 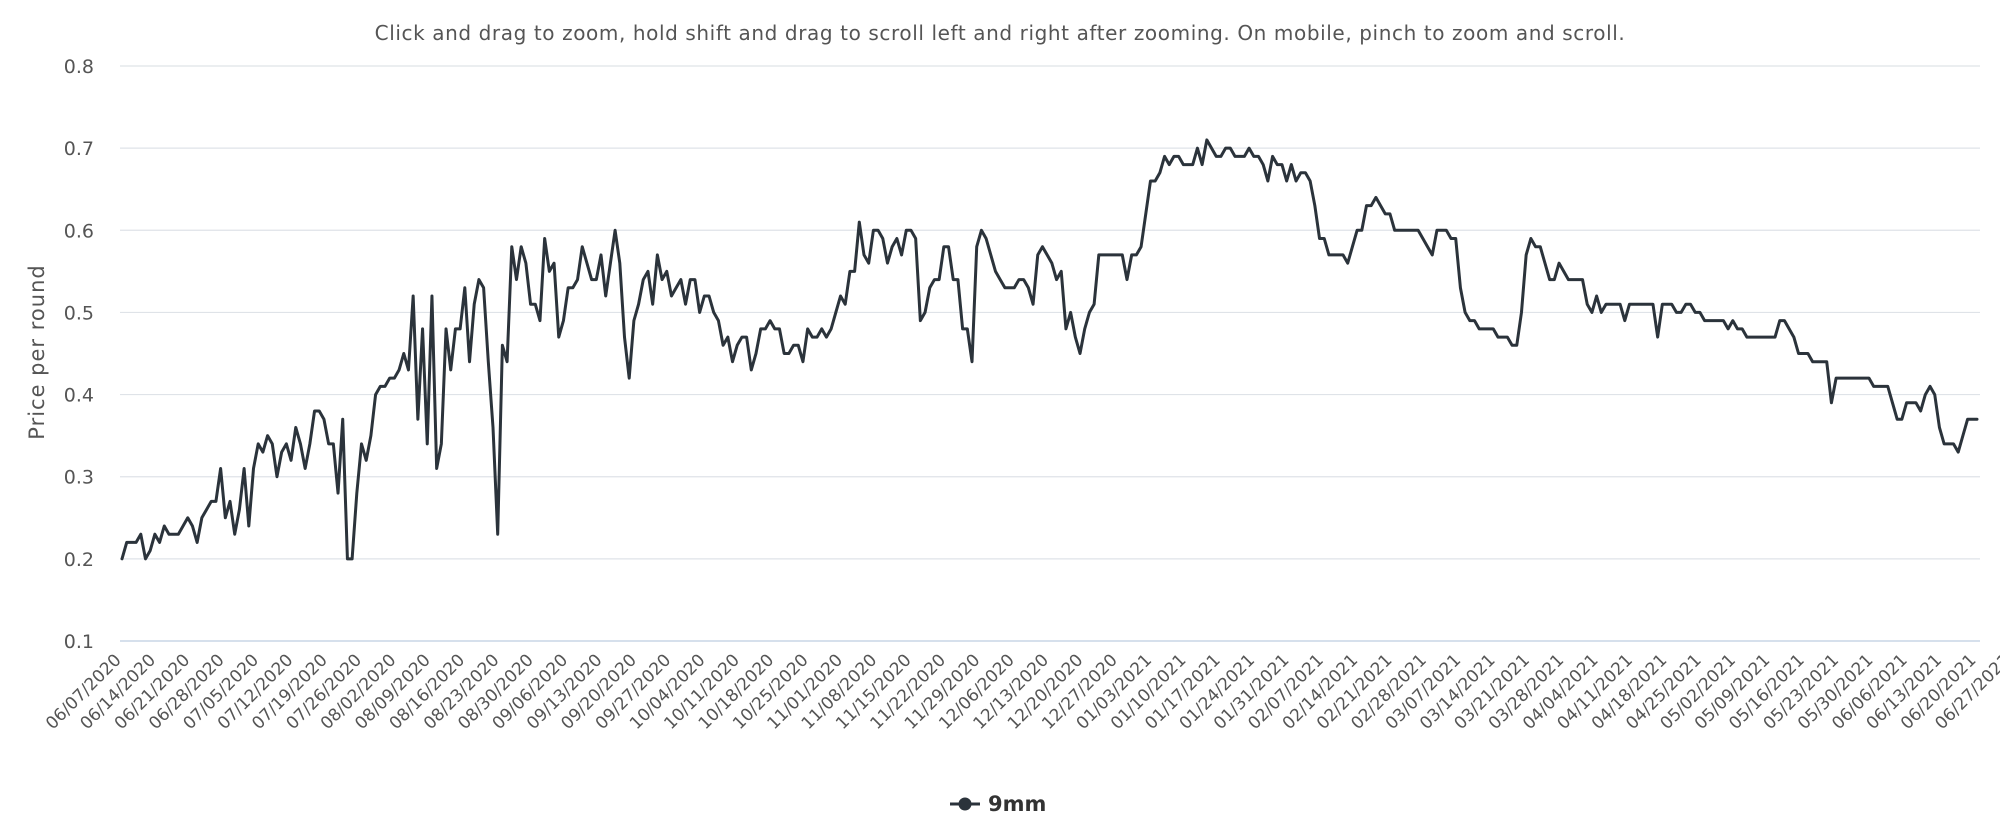 What do you see at coordinates (79, 149) in the screenshot?
I see `y-tick-label: 0.7` at bounding box center [79, 149].